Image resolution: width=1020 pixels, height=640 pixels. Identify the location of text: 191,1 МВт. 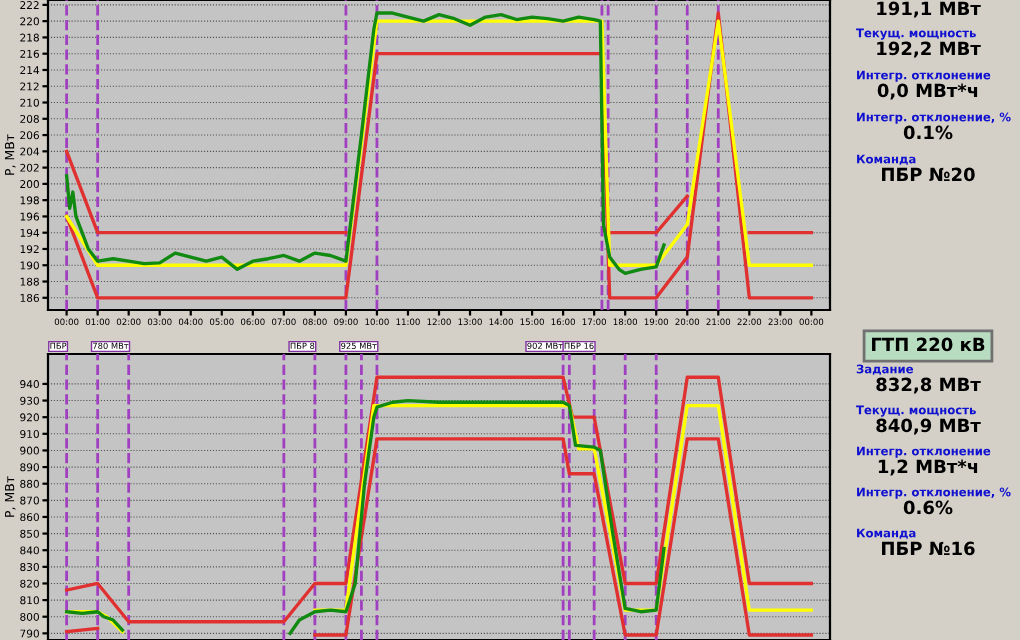
(929, 9).